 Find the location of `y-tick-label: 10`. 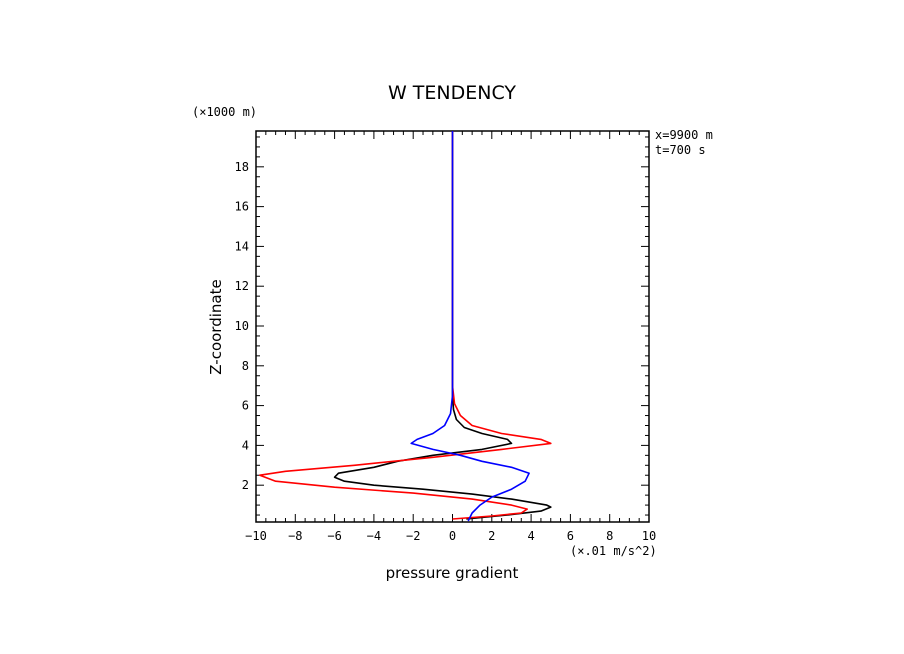

y-tick-label: 10 is located at coordinates (242, 326).